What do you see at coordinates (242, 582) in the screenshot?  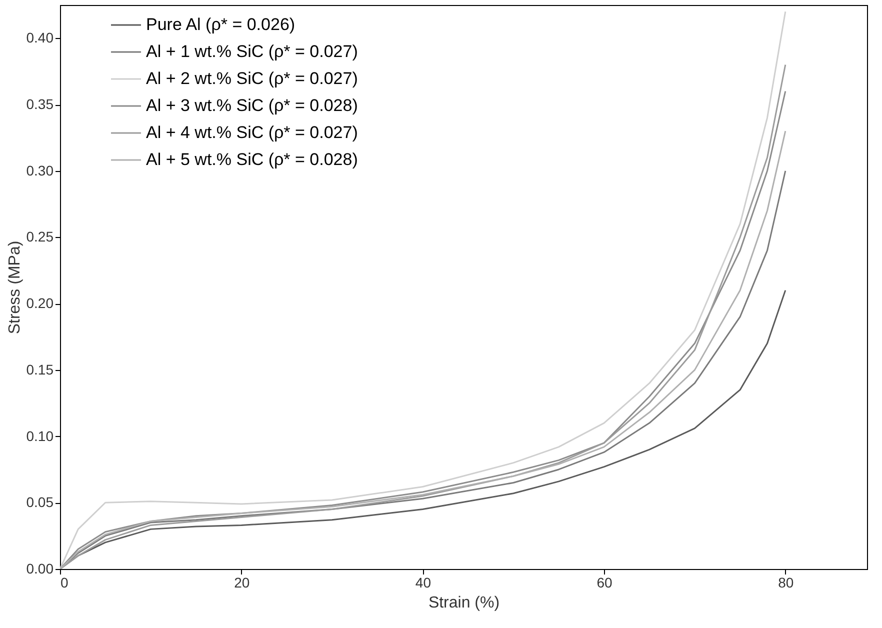 I see `x-tick-label: 20` at bounding box center [242, 582].